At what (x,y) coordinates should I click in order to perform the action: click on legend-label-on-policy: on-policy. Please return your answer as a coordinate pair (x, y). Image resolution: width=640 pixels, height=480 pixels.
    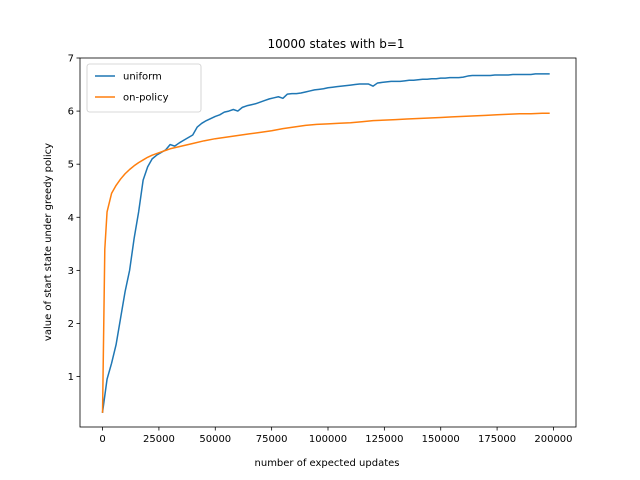
    Looking at the image, I should click on (146, 98).